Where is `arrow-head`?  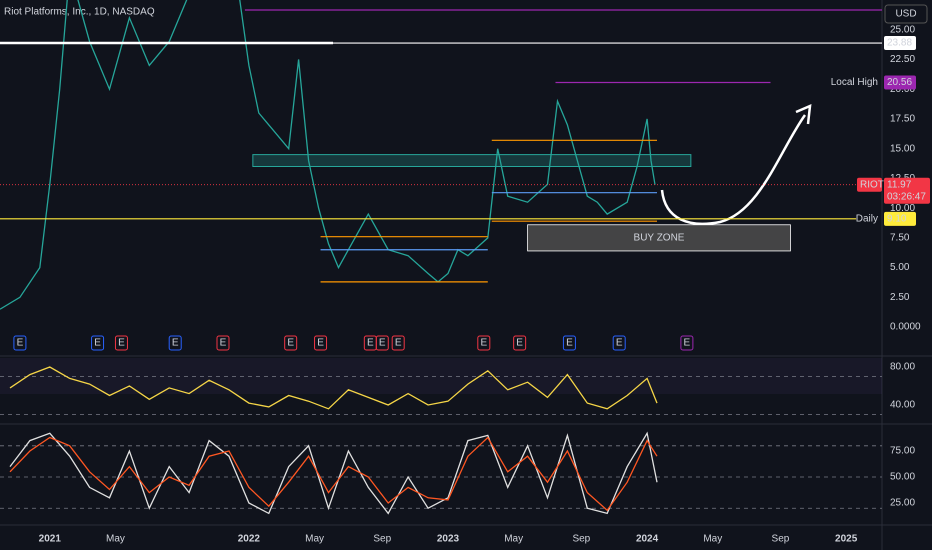
arrow-head is located at coordinates (803, 114).